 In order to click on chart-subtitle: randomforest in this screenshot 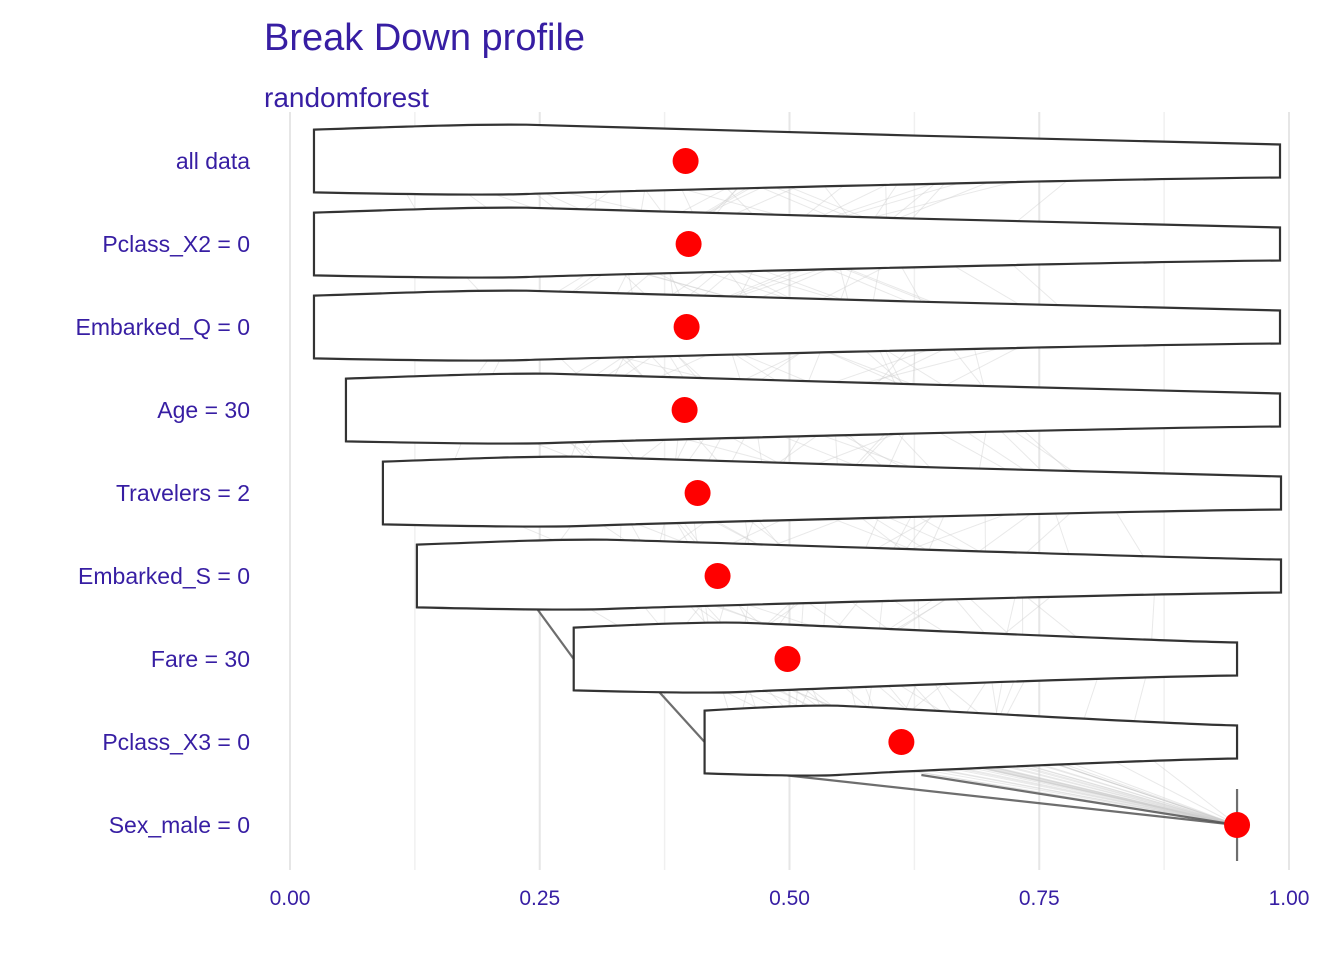, I will do `click(346, 97)`.